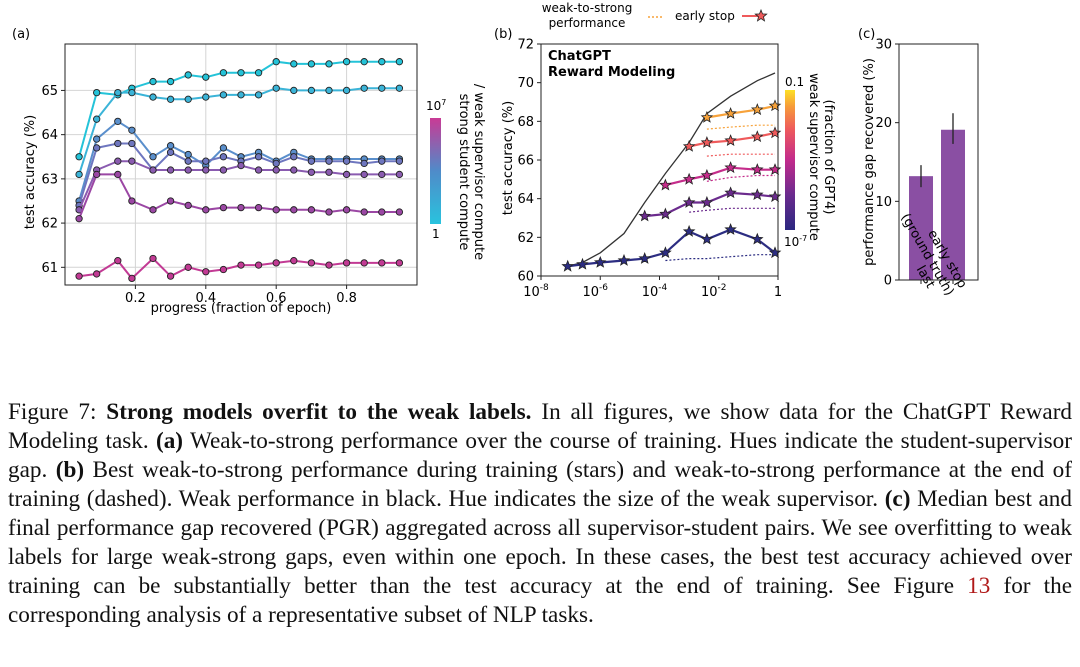 This screenshot has width=1080, height=667. What do you see at coordinates (525, 277) in the screenshot?
I see `tick-label-y: 60` at bounding box center [525, 277].